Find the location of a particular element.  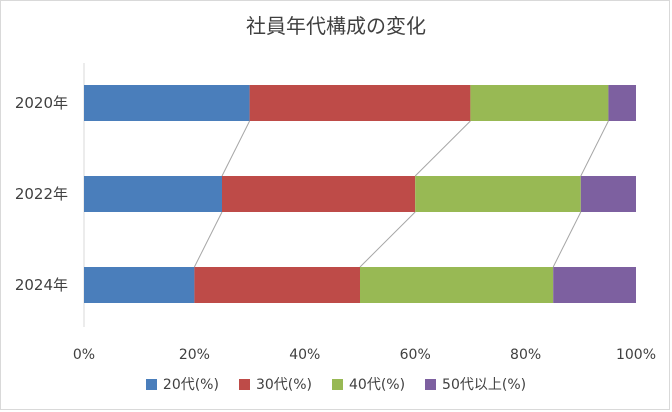

x-tick-label: 40% is located at coordinates (304, 355).